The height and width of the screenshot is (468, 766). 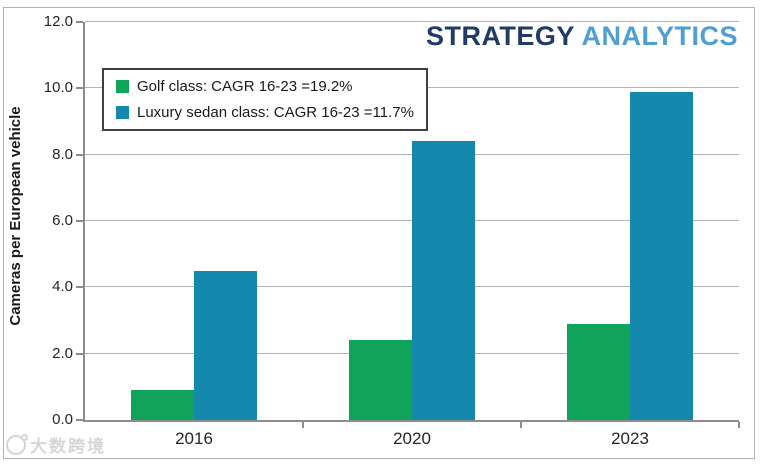 I want to click on watermark: 大数跨境, so click(x=56, y=444).